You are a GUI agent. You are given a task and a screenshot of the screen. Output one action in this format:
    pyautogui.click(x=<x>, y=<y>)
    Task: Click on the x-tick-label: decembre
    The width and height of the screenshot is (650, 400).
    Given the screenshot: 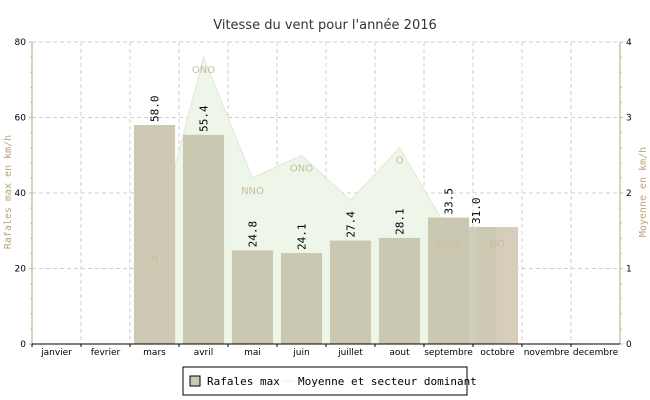 What is the action you would take?
    pyautogui.click(x=596, y=353)
    